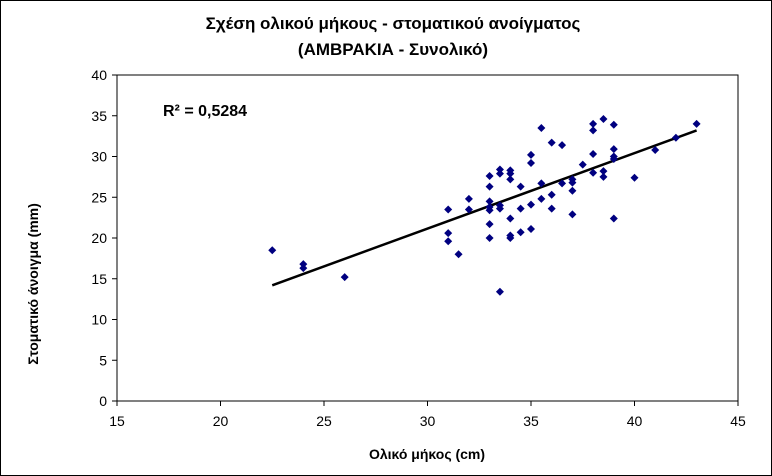 Image resolution: width=772 pixels, height=476 pixels. I want to click on x-tick-label: 40, so click(635, 421).